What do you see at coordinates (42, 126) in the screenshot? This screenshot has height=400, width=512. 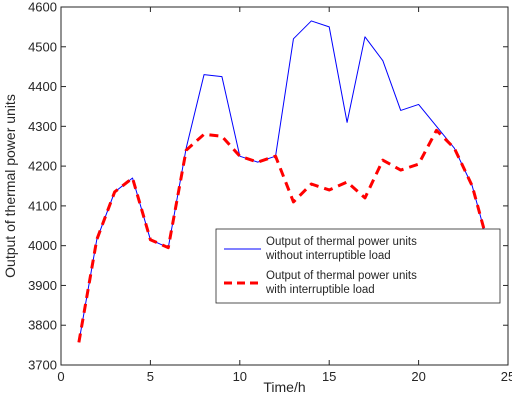 I see `y-tick-label-4300: 4300` at bounding box center [42, 126].